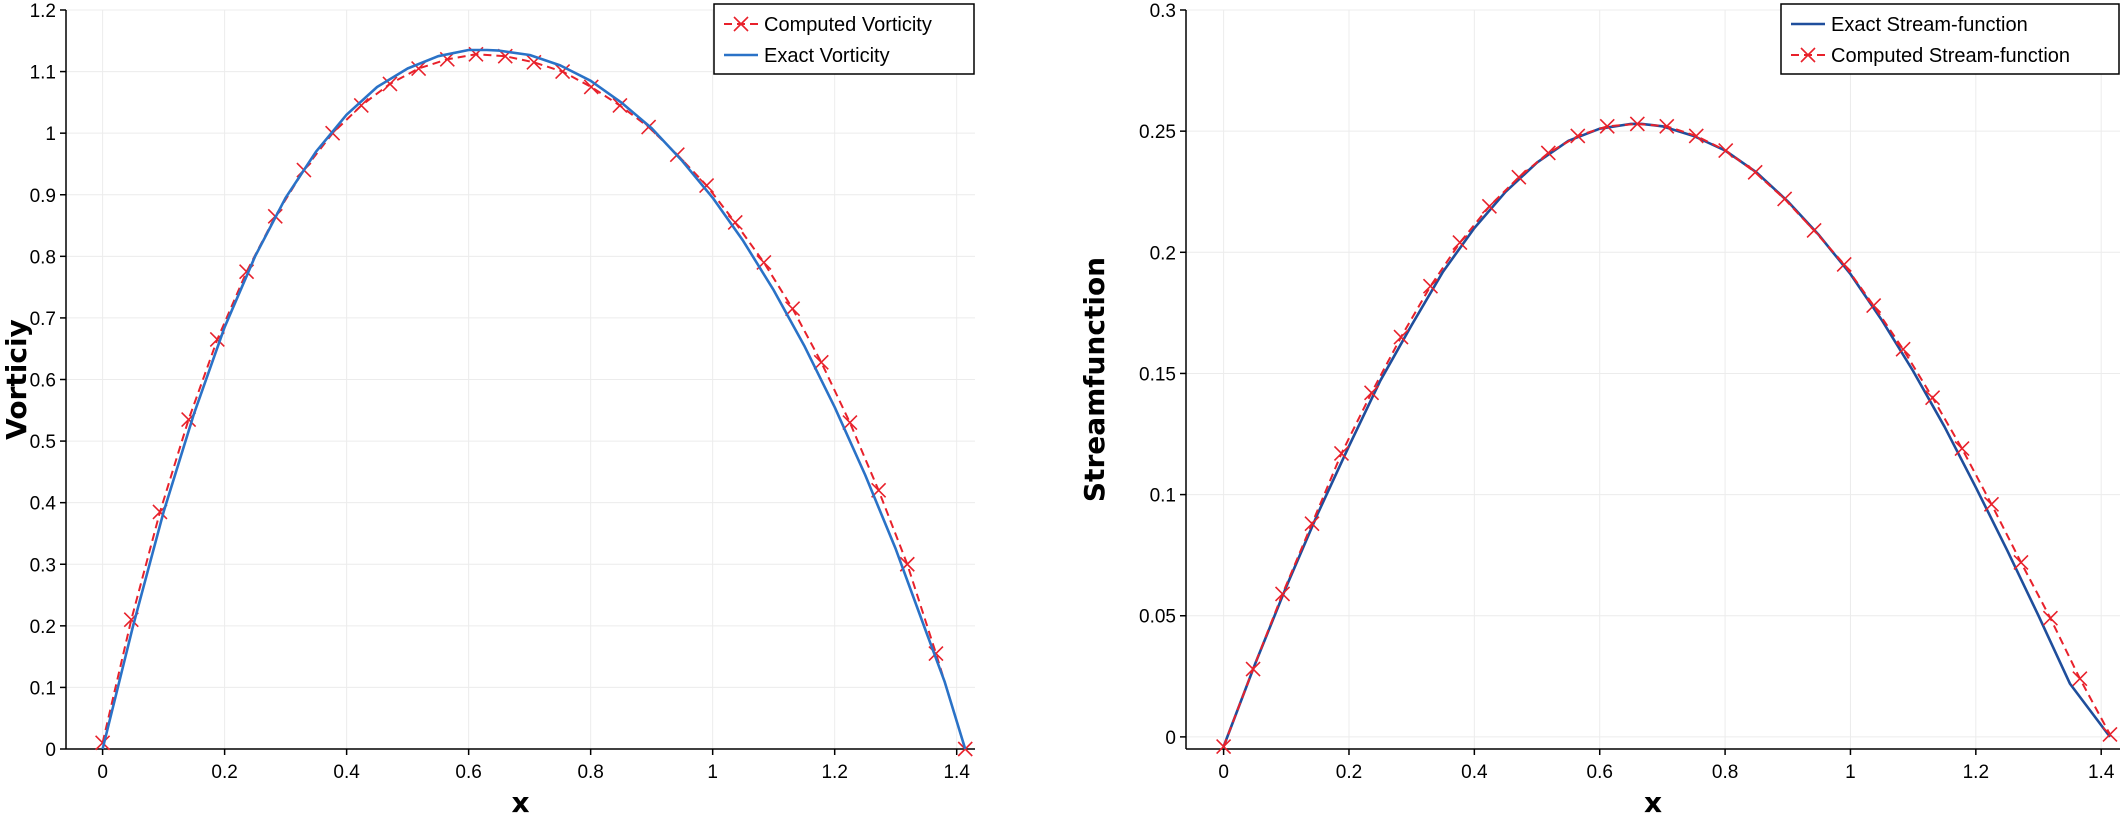 The height and width of the screenshot is (818, 2128). I want to click on y-tick-label: 0.25, so click(1157, 132).